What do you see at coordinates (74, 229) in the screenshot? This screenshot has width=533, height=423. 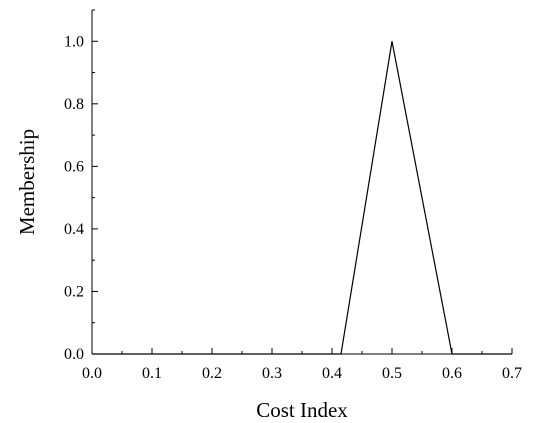 I see `y-tick-label: 0.4` at bounding box center [74, 229].